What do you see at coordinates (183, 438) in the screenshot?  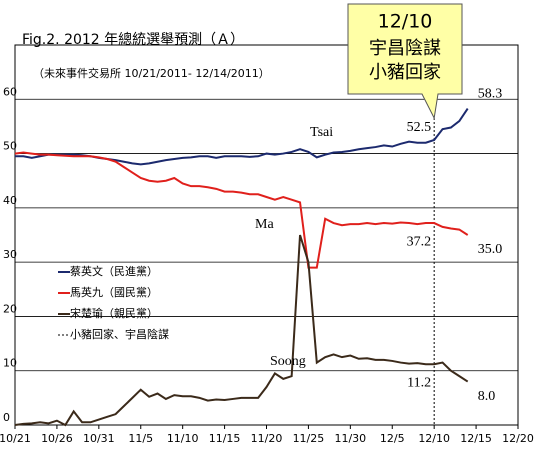 I see `x-tick-label: 11/10` at bounding box center [183, 438].